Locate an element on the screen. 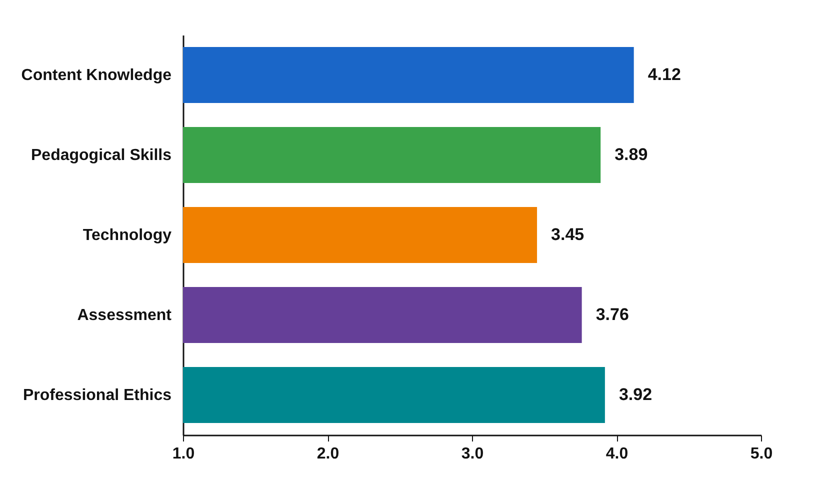 The height and width of the screenshot is (491, 820). data-label: 3.89 is located at coordinates (631, 154).